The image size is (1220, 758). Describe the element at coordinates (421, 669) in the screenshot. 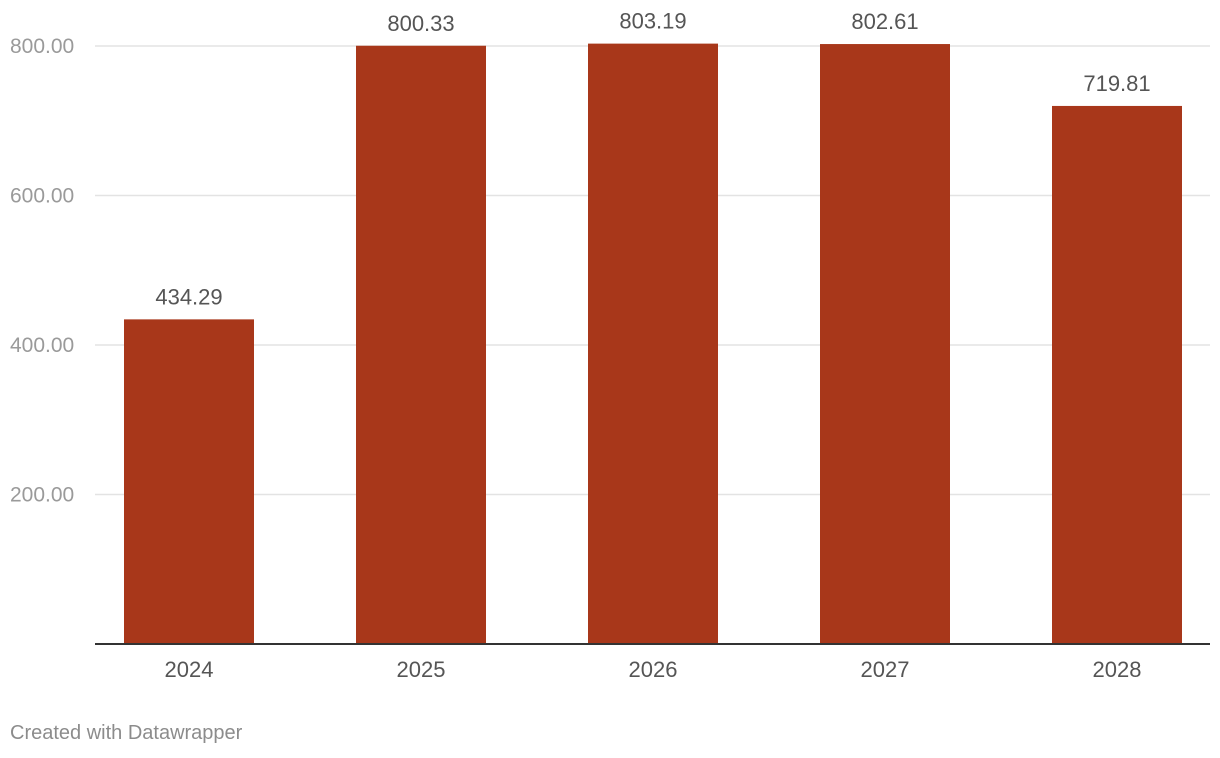

I see `x-tick-label: 2025` at that location.